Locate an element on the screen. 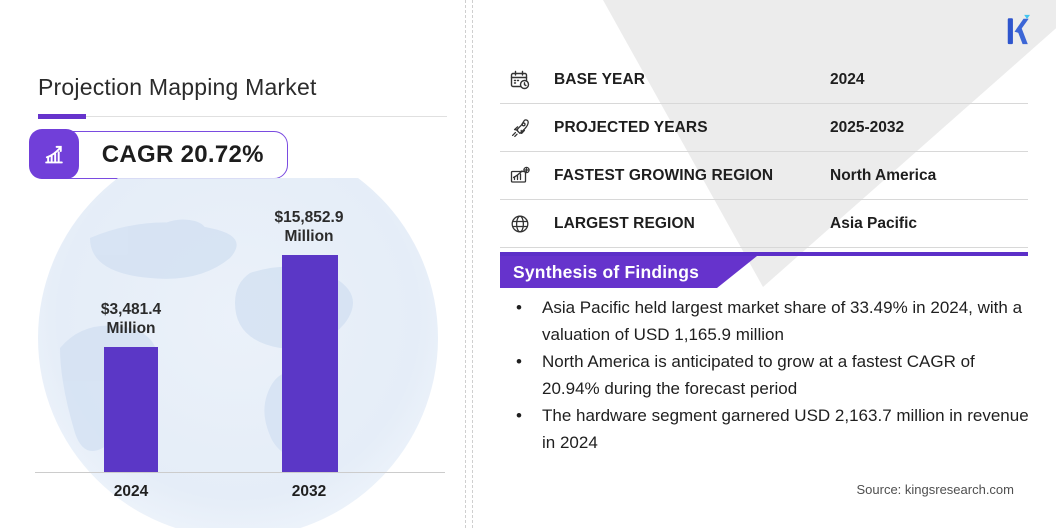 The width and height of the screenshot is (1056, 528). globe-icon is located at coordinates (520, 224).